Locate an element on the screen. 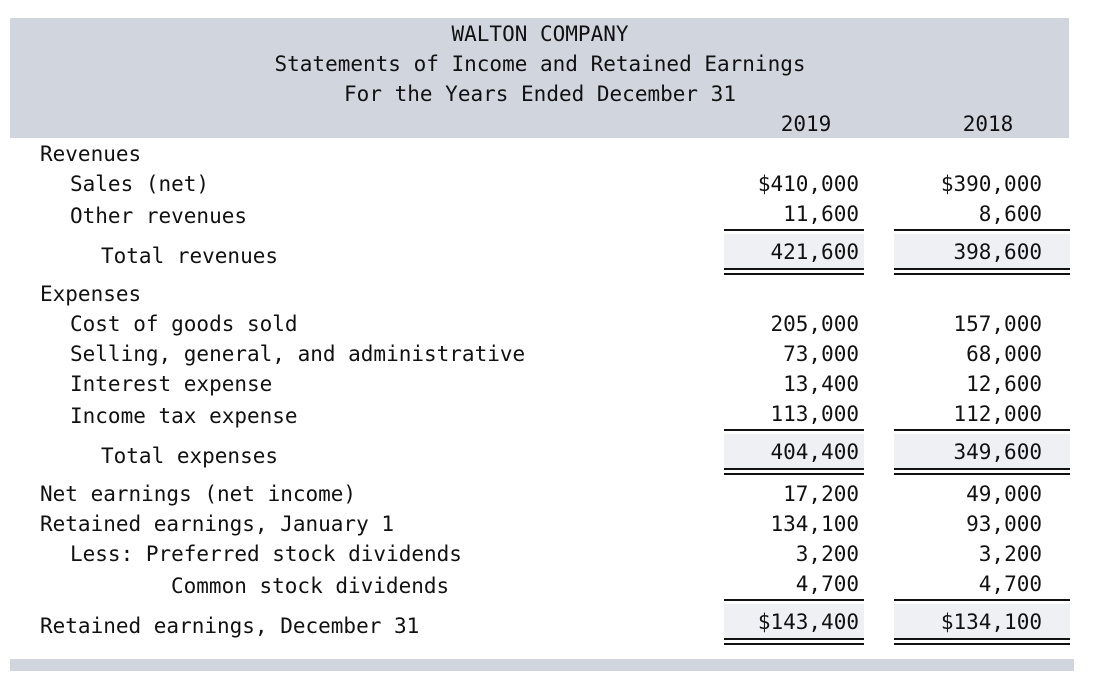 This screenshot has width=1102, height=692. total-revenues-2019: 421,600 is located at coordinates (814, 252).